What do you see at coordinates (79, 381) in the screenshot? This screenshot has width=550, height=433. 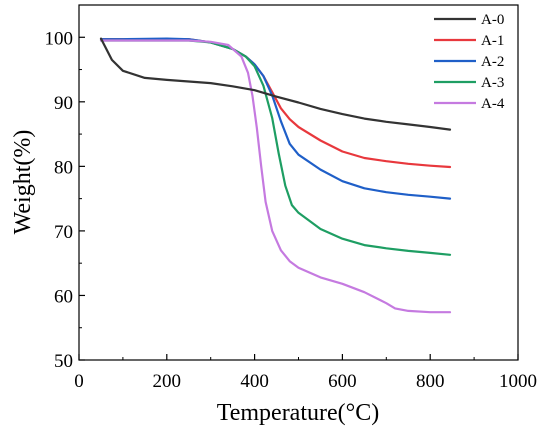 I see `x-tick-label: 0` at bounding box center [79, 381].